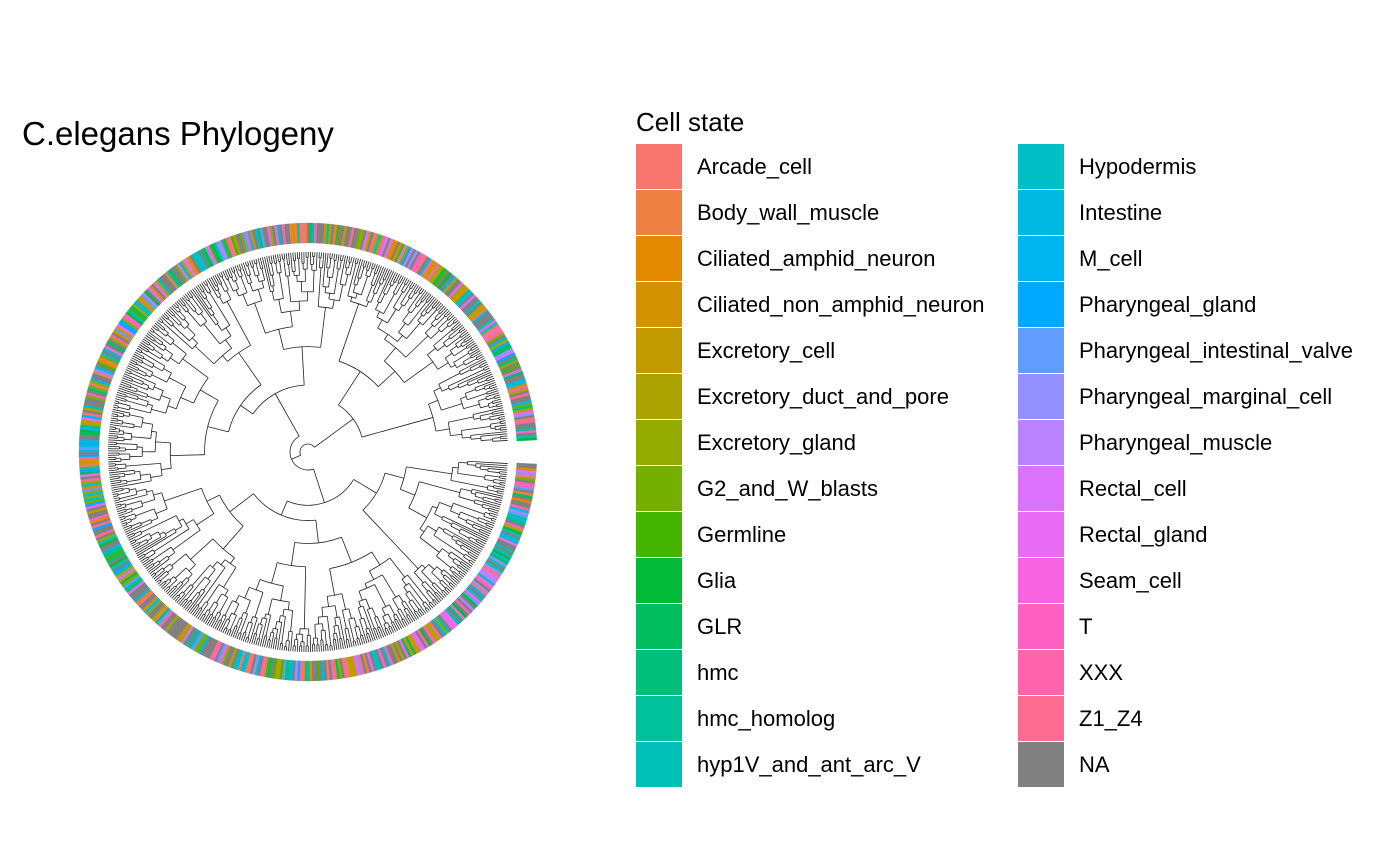  I want to click on legend-label: Z1_Z4, so click(1111, 718).